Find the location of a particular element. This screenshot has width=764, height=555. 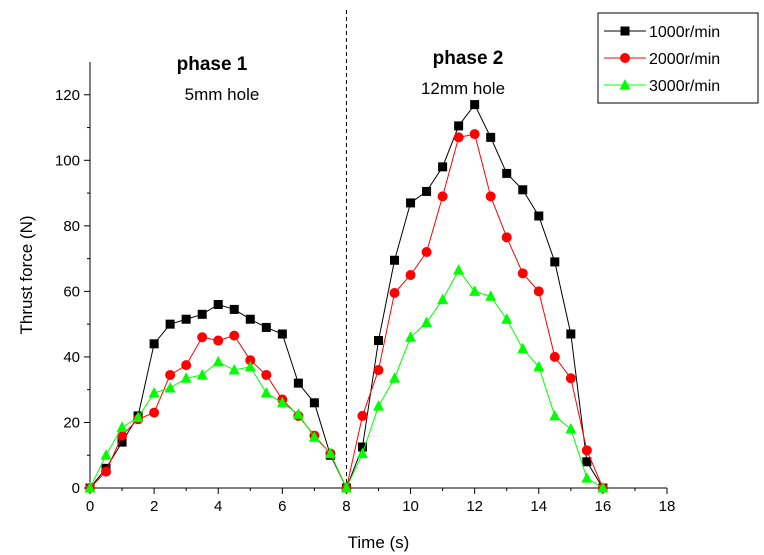

y-axis-title: Thrust force (N) is located at coordinates (26, 274).